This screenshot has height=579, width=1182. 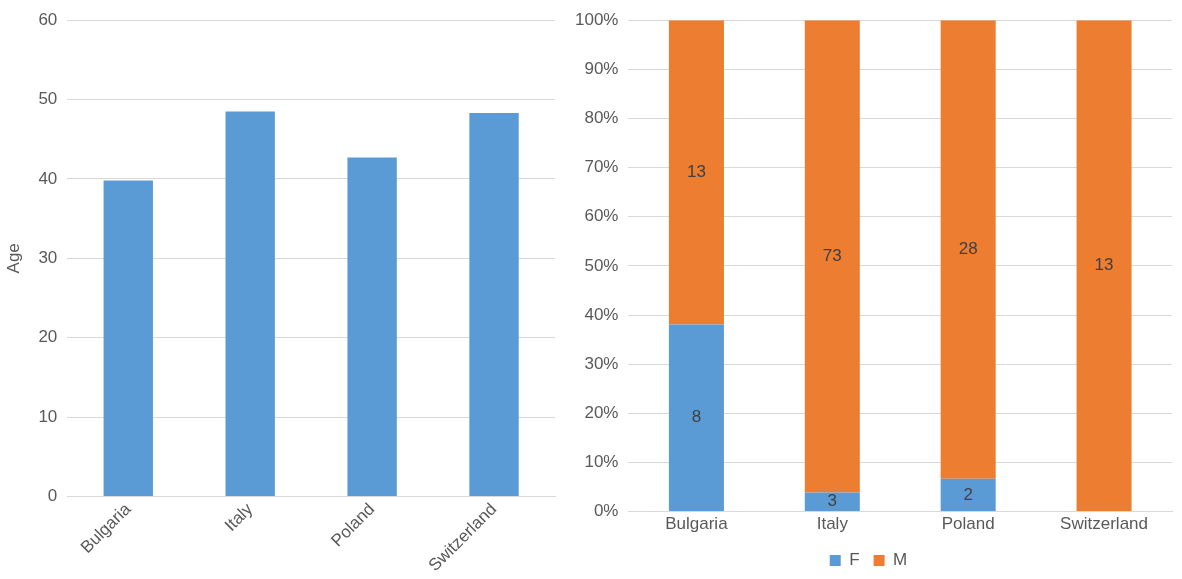 What do you see at coordinates (13, 258) in the screenshot?
I see `y-axis-title: Age` at bounding box center [13, 258].